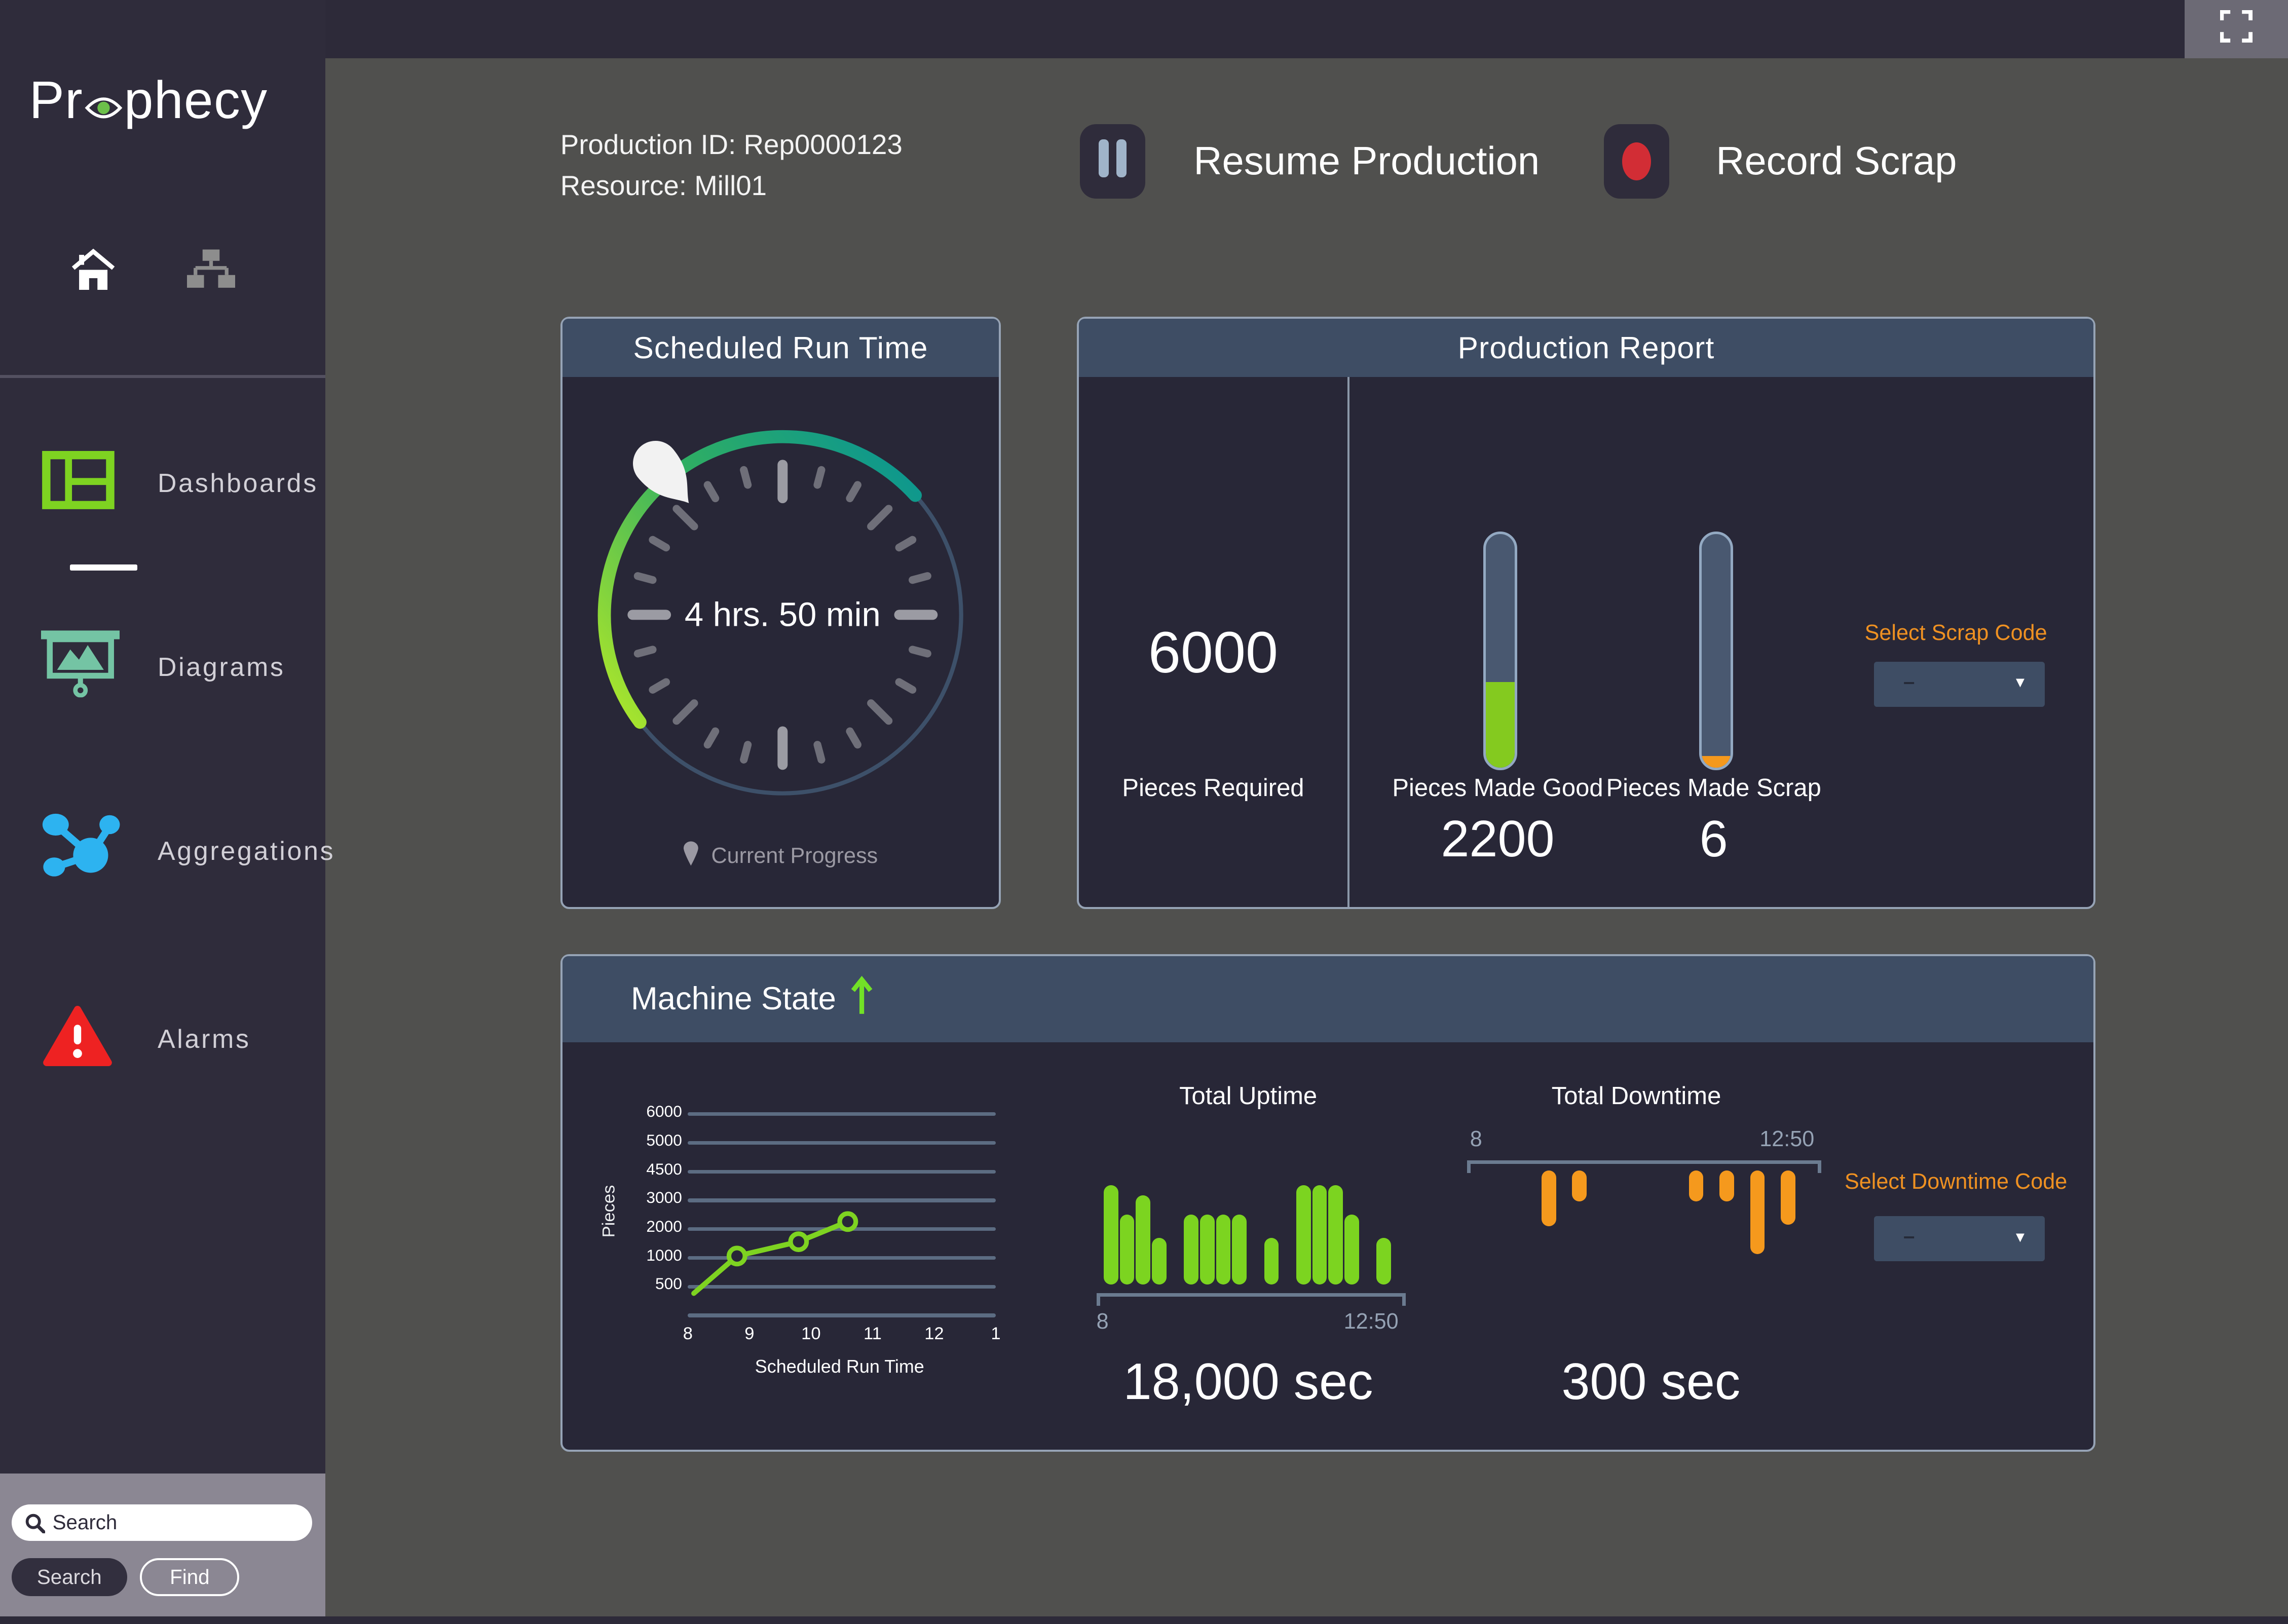 The height and width of the screenshot is (1624, 2288). What do you see at coordinates (1714, 840) in the screenshot?
I see `pieces-made-scrap-value: 6` at bounding box center [1714, 840].